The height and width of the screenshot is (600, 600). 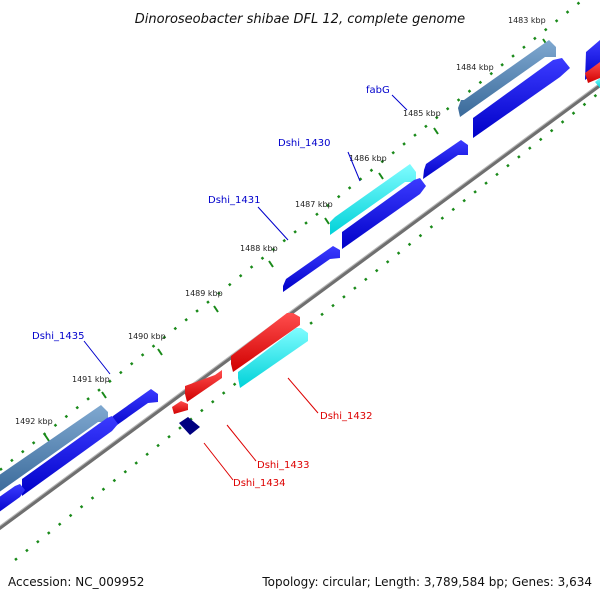 I want to click on tick-label-1488: 1488 kbp, so click(x=259, y=248).